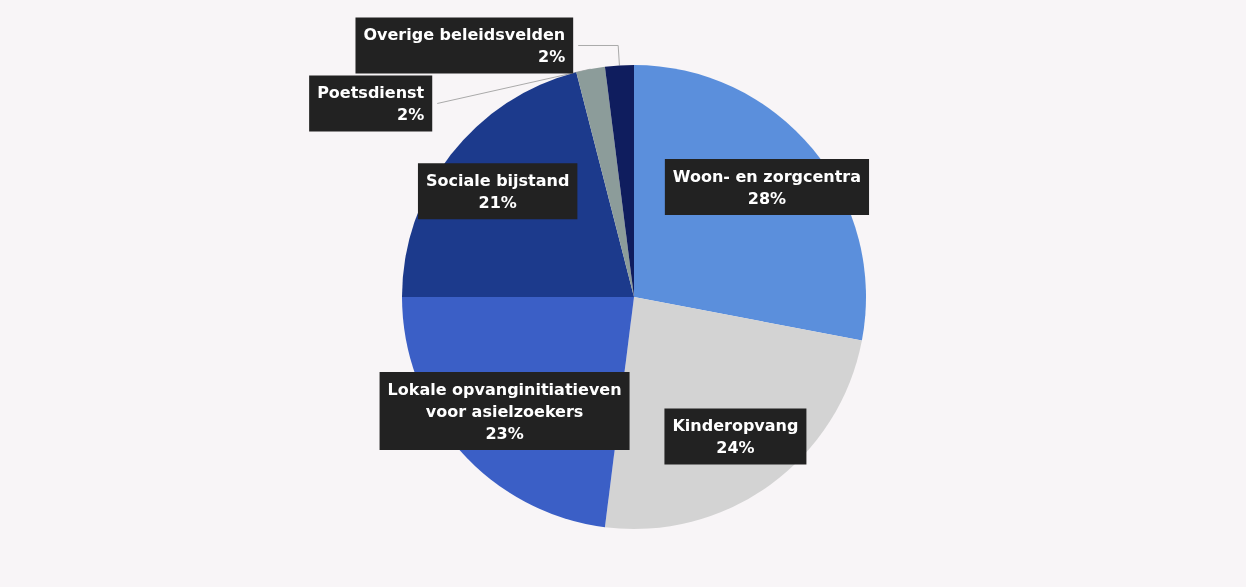 The height and width of the screenshot is (587, 1246). I want to click on slice-label: Sociale bijstand, so click(497, 180).